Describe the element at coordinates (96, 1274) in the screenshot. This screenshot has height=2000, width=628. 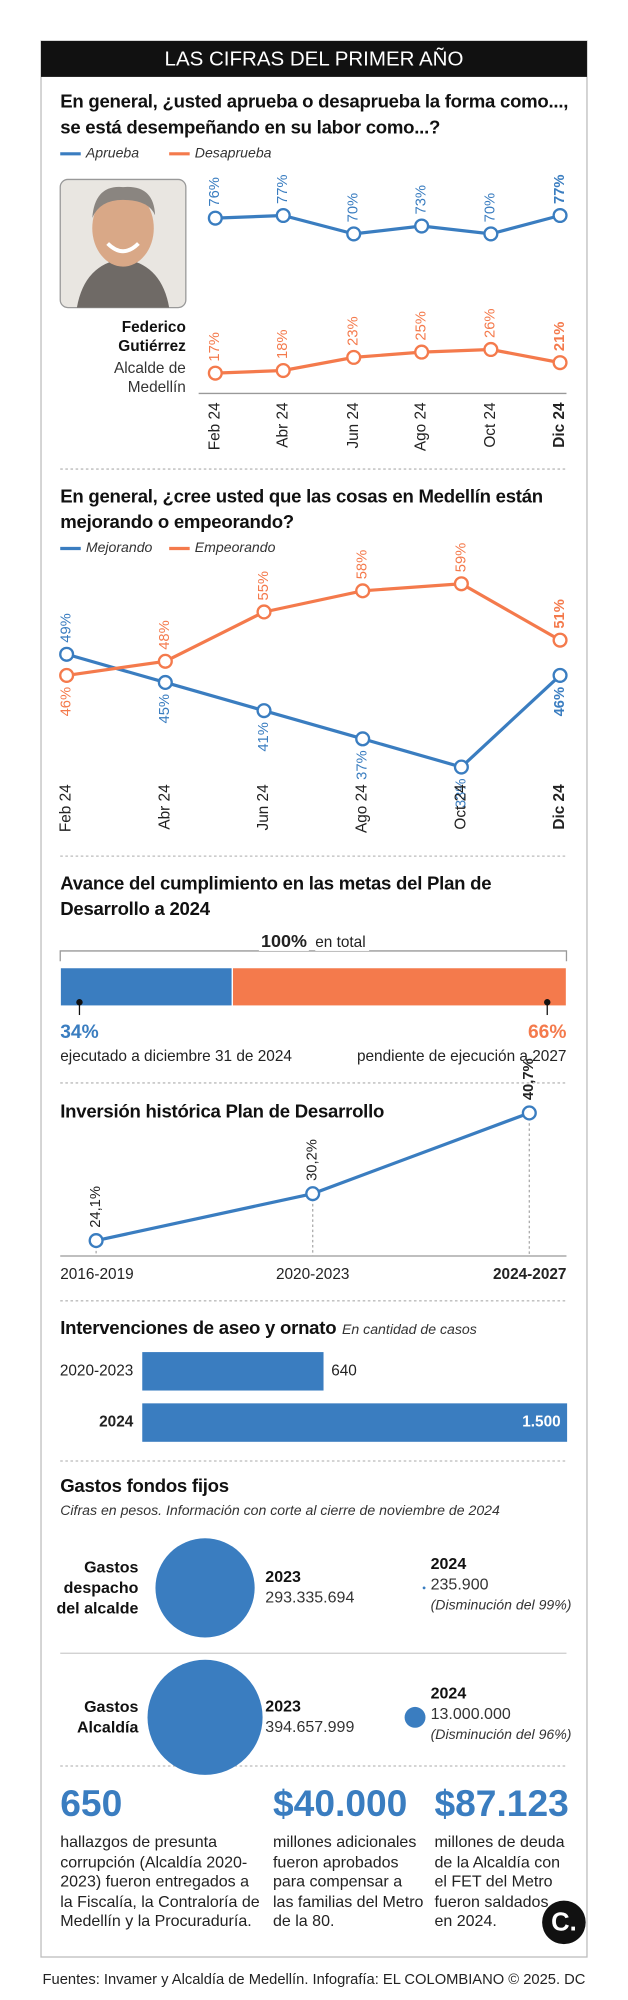
I see `x-tick-label: 2016-2019` at that location.